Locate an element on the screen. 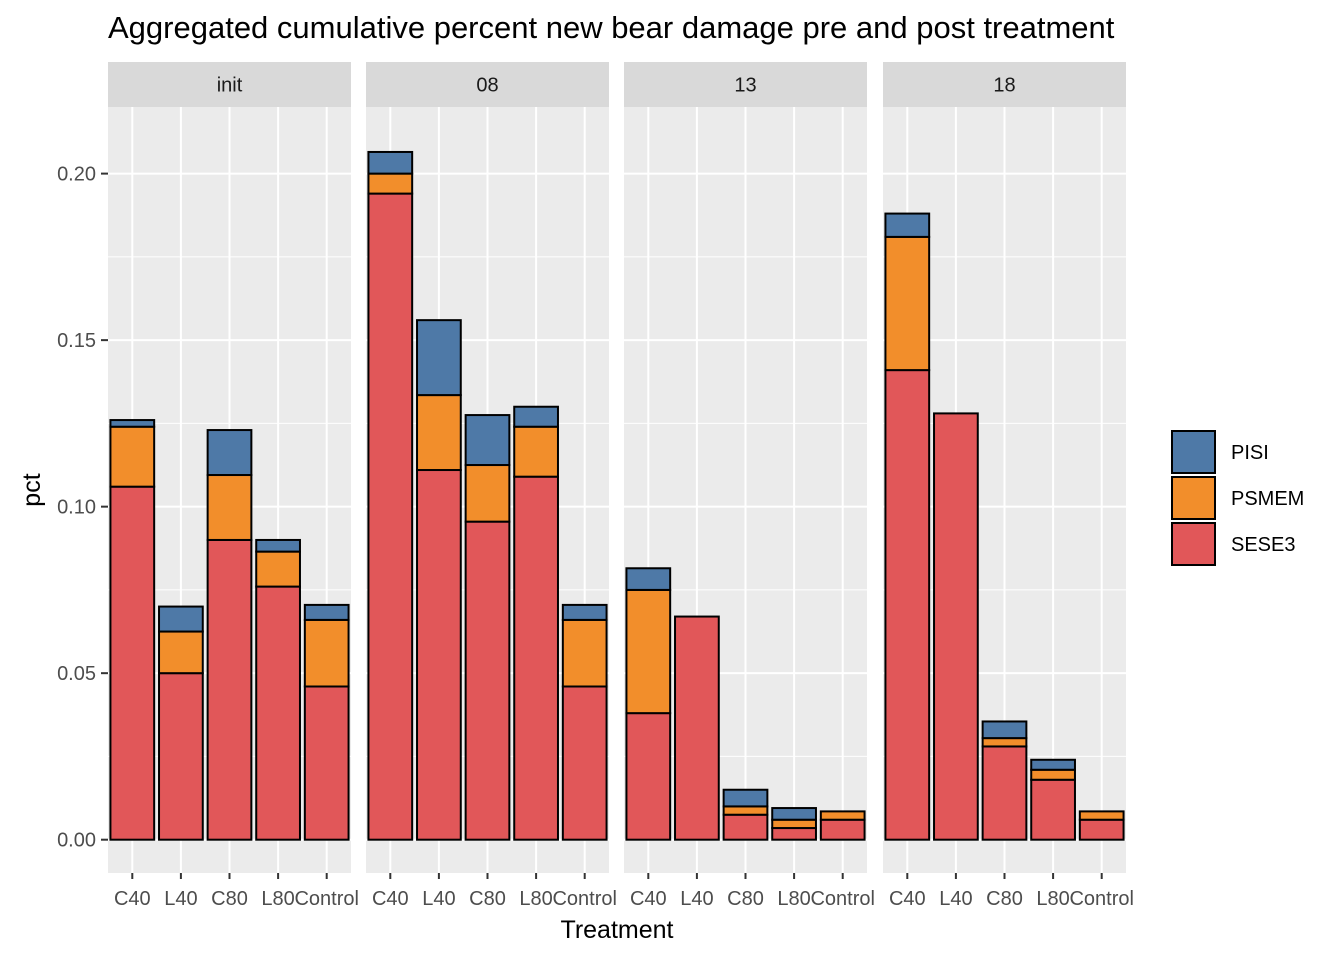 This screenshot has height=960, width=1344. facet-label: 08 is located at coordinates (487, 86).